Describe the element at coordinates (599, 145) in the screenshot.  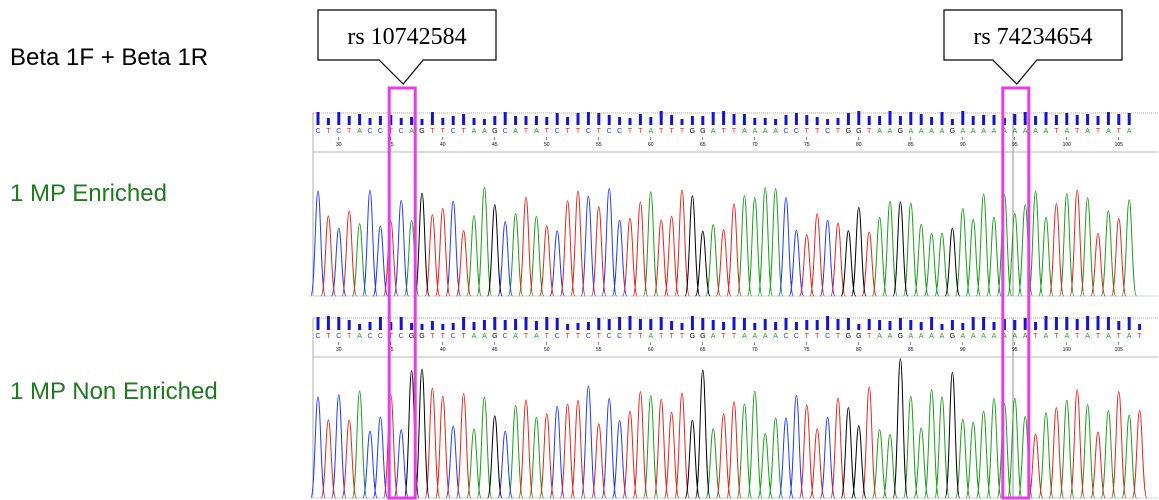
I see `position-tick-label: 55` at that location.